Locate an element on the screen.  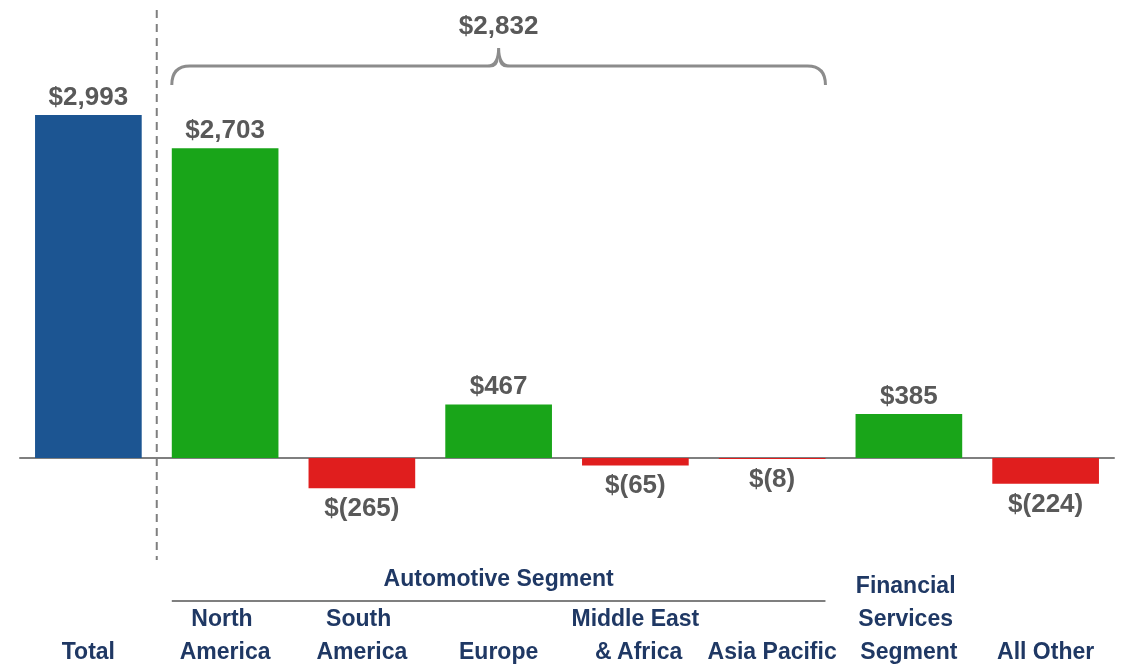
x-tick-label: Middle East & Africa is located at coordinates (635, 634).